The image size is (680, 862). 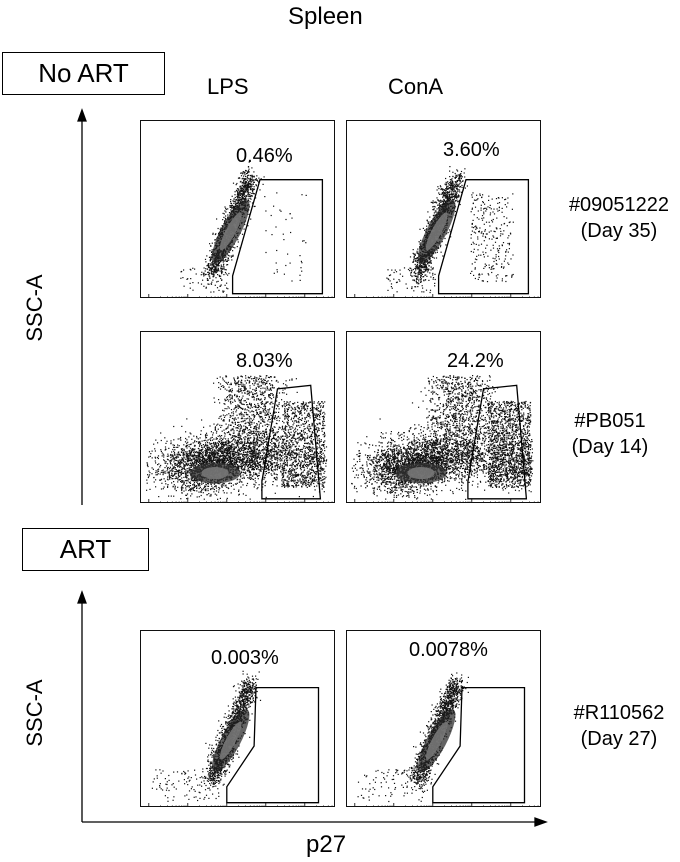 I want to click on row-label-2: #PB051 (Day 14), so click(x=610, y=434).